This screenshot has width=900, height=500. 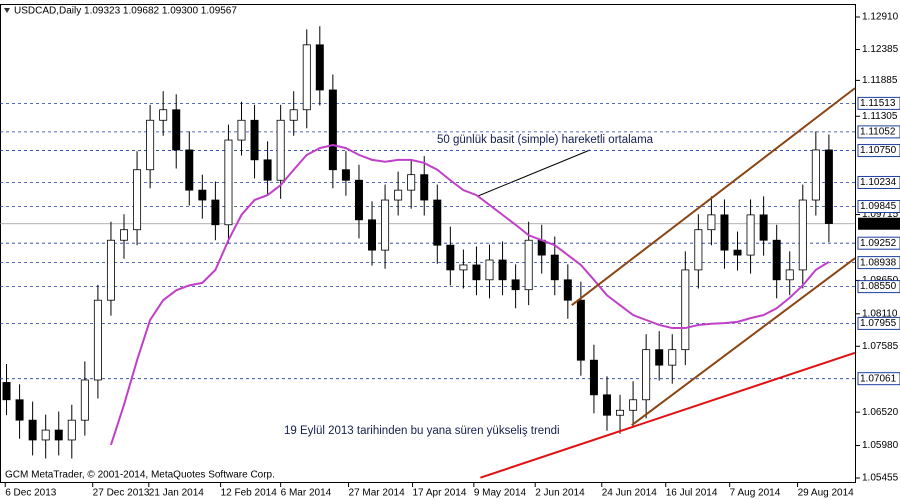 I want to click on y-tick-label: 1.07585, so click(x=880, y=346).